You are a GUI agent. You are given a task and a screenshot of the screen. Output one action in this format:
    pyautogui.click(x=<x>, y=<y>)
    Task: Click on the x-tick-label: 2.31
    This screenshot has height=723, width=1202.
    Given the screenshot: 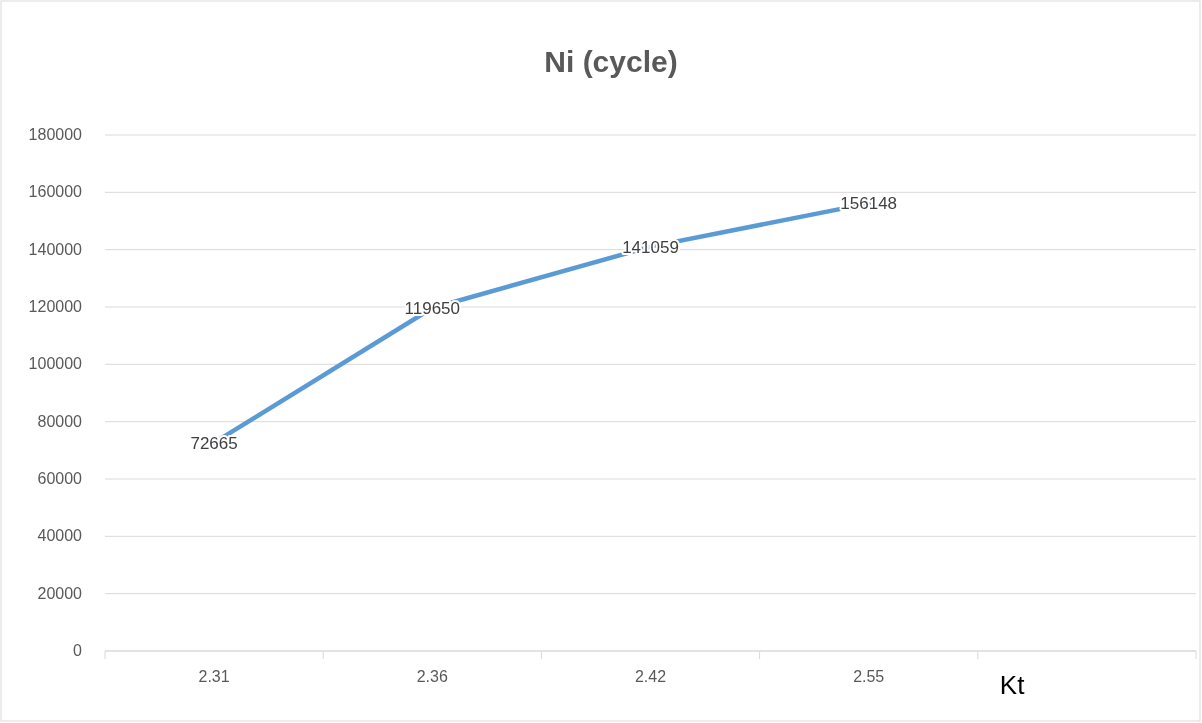 What is the action you would take?
    pyautogui.click(x=214, y=676)
    